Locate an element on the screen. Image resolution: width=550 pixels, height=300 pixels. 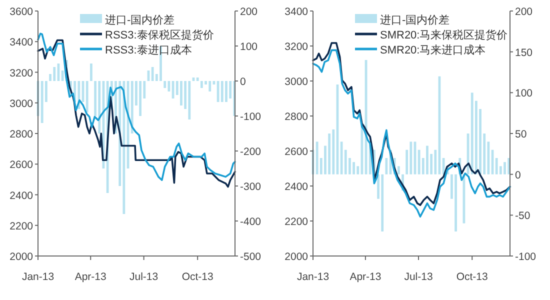
y-tick-label: 3600 is located at coordinates (22, 12).